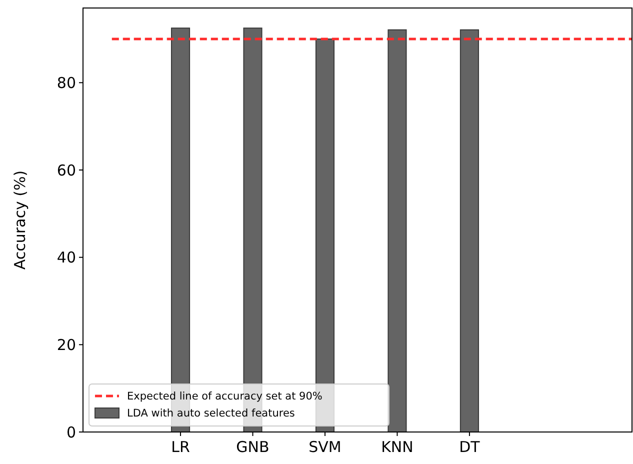 The width and height of the screenshot is (633, 464). I want to click on y-tick-label: 40, so click(66, 257).